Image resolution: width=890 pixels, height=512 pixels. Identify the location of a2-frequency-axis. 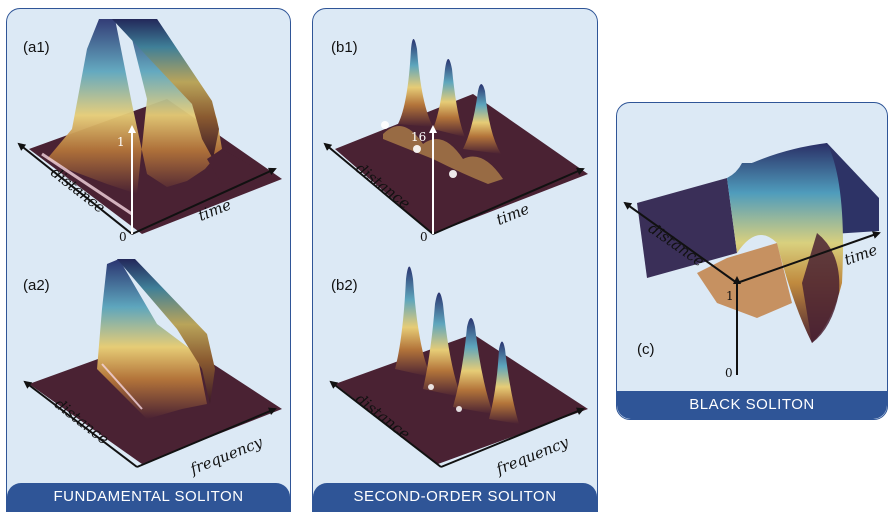
(206, 437).